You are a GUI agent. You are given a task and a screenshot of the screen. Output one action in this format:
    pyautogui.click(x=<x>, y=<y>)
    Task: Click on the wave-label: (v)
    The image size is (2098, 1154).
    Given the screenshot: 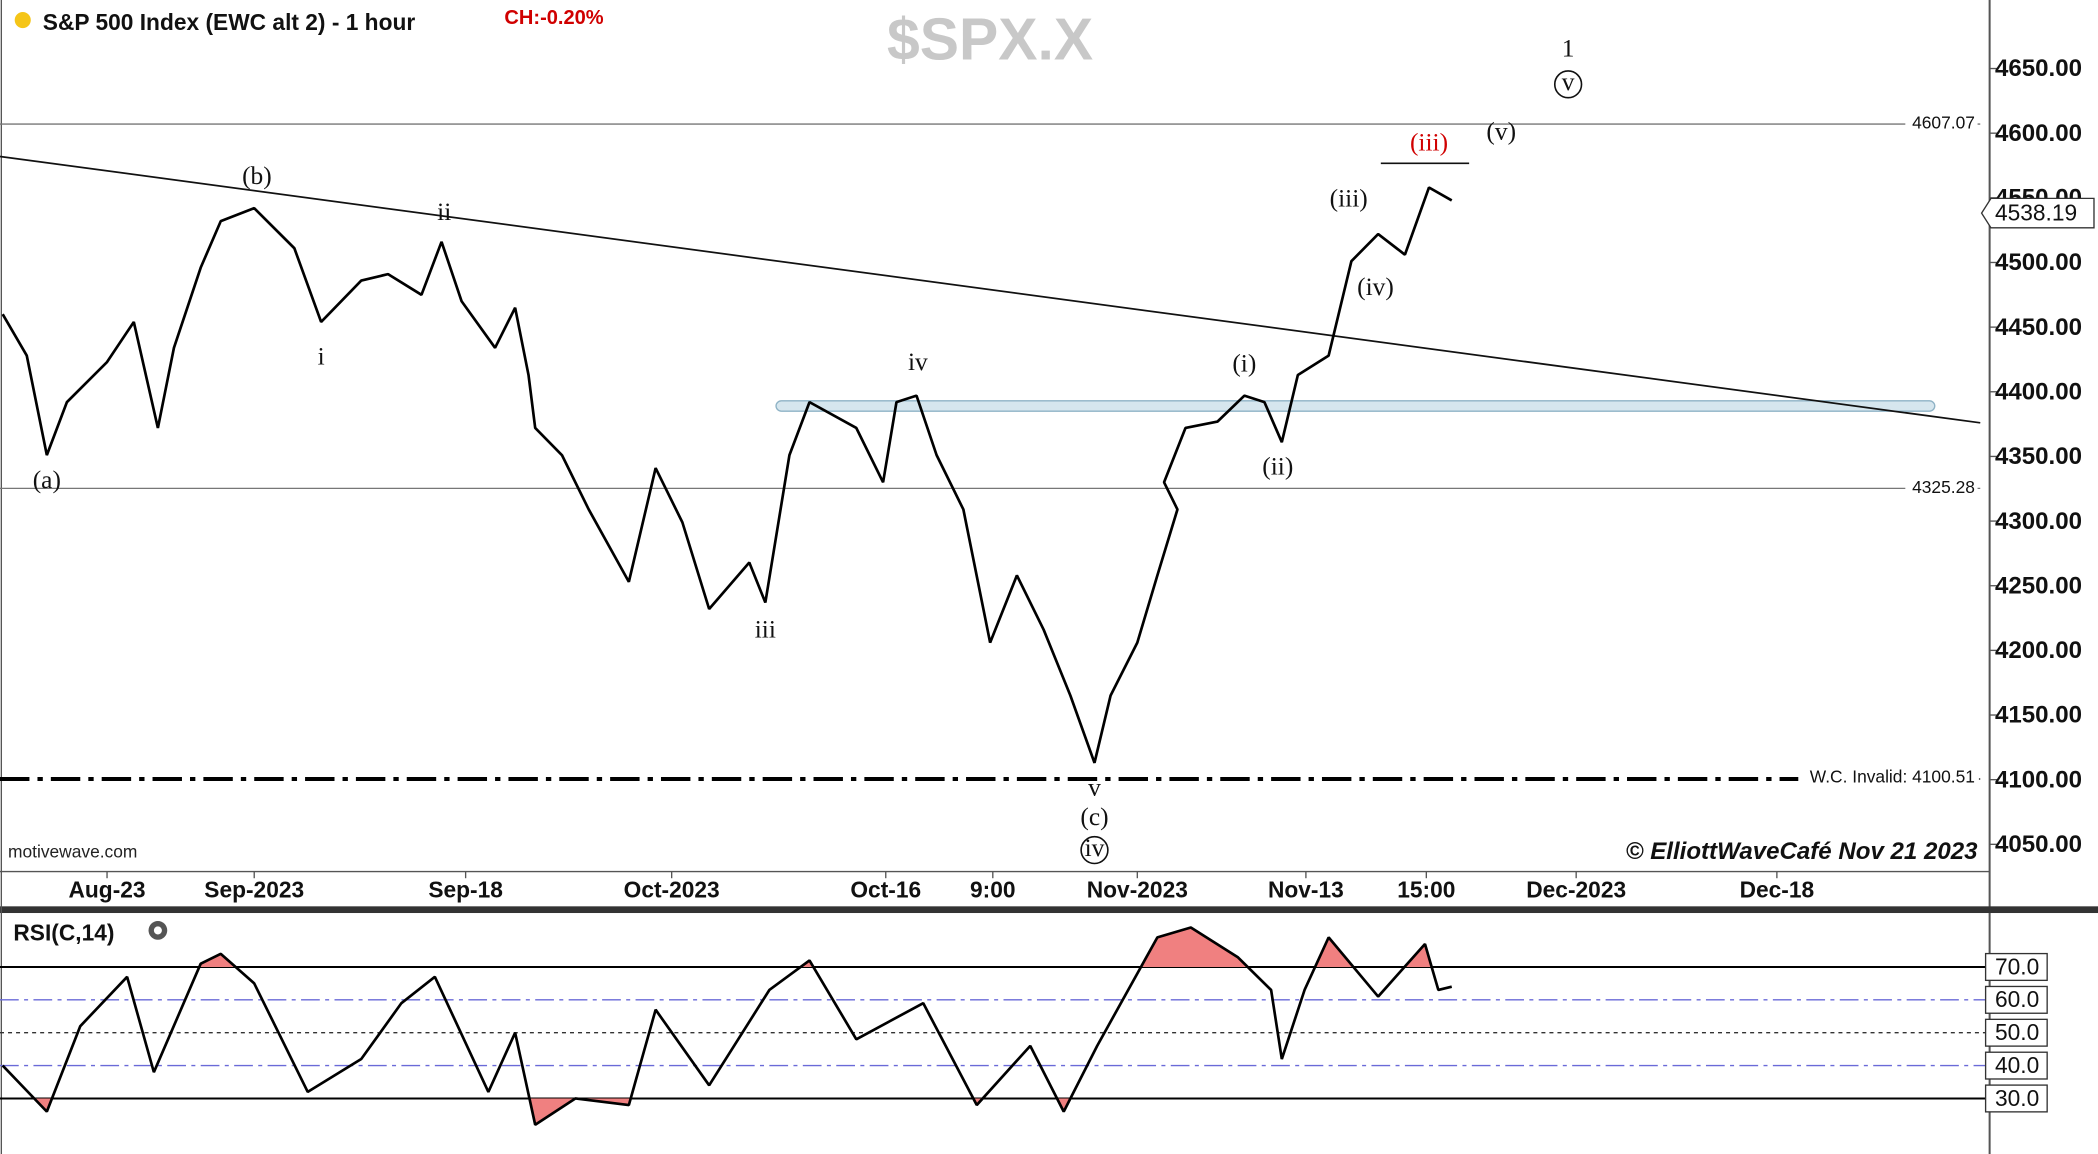 What is the action you would take?
    pyautogui.click(x=1501, y=132)
    